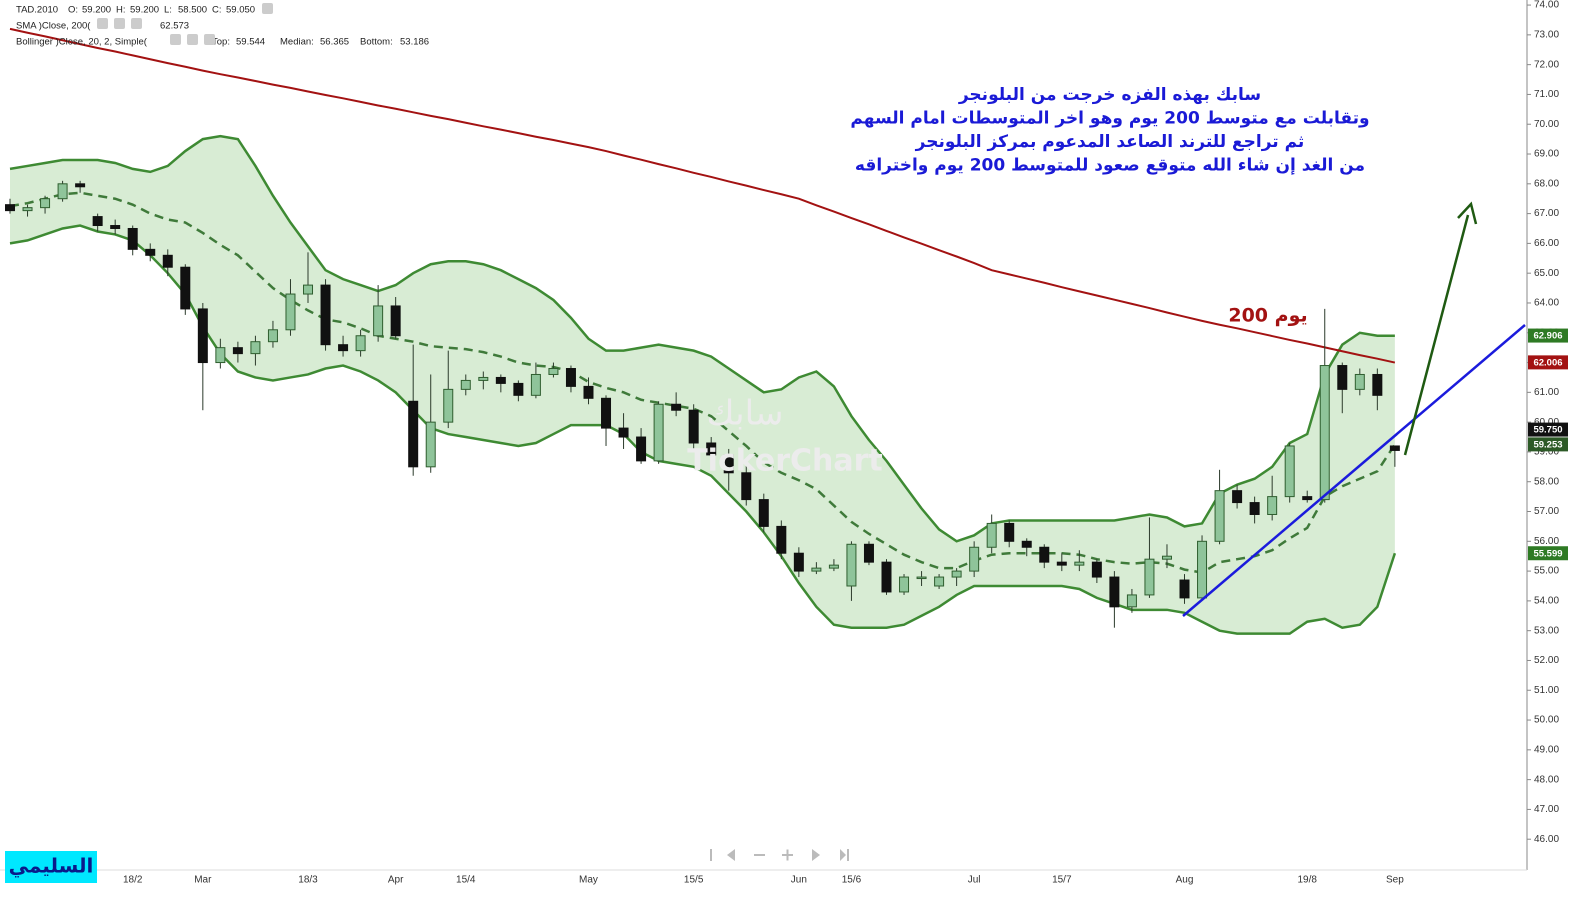 The height and width of the screenshot is (899, 1585). I want to click on price-tag-label: 62.006, so click(1547, 362).